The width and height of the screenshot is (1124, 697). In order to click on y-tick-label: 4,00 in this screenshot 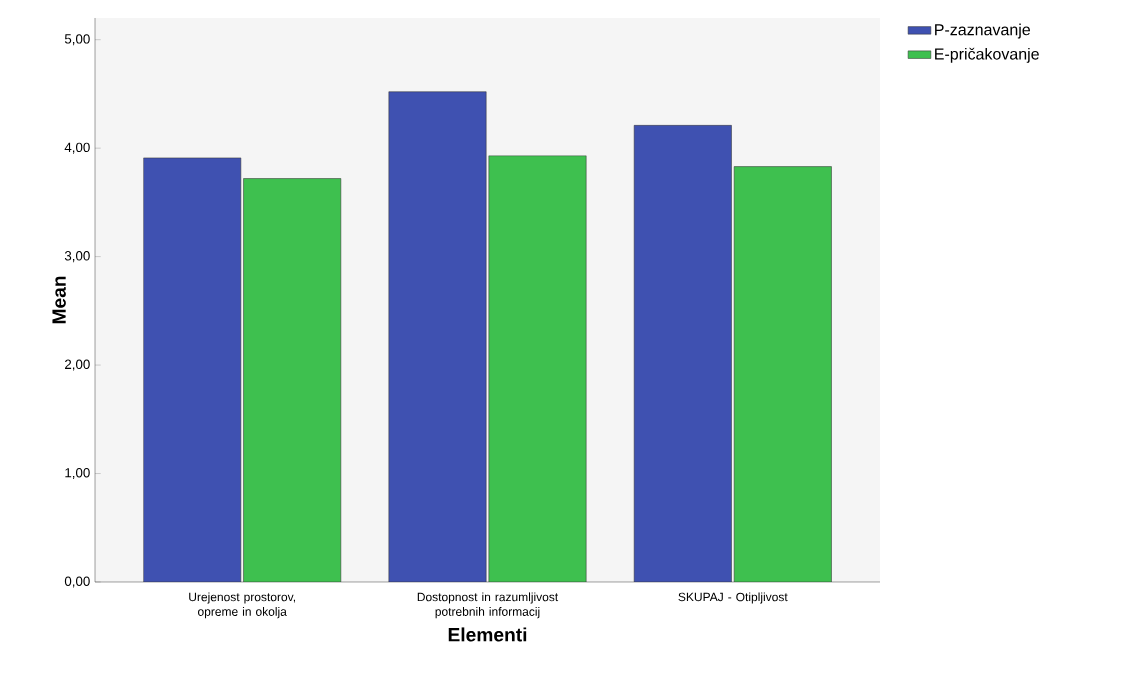, I will do `click(77, 148)`.